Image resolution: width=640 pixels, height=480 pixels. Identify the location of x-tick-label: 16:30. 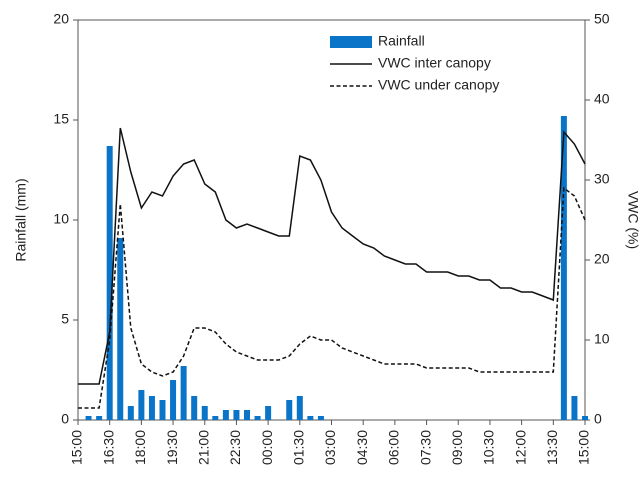
(108, 447).